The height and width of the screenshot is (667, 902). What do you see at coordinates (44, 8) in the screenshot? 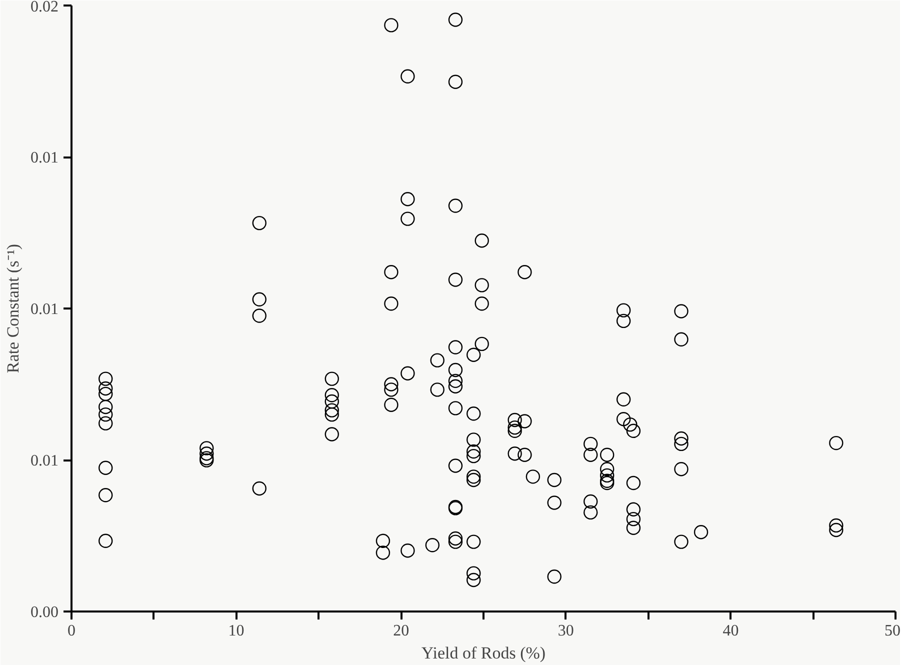
I see `y-tick-label: 0.02` at bounding box center [44, 8].